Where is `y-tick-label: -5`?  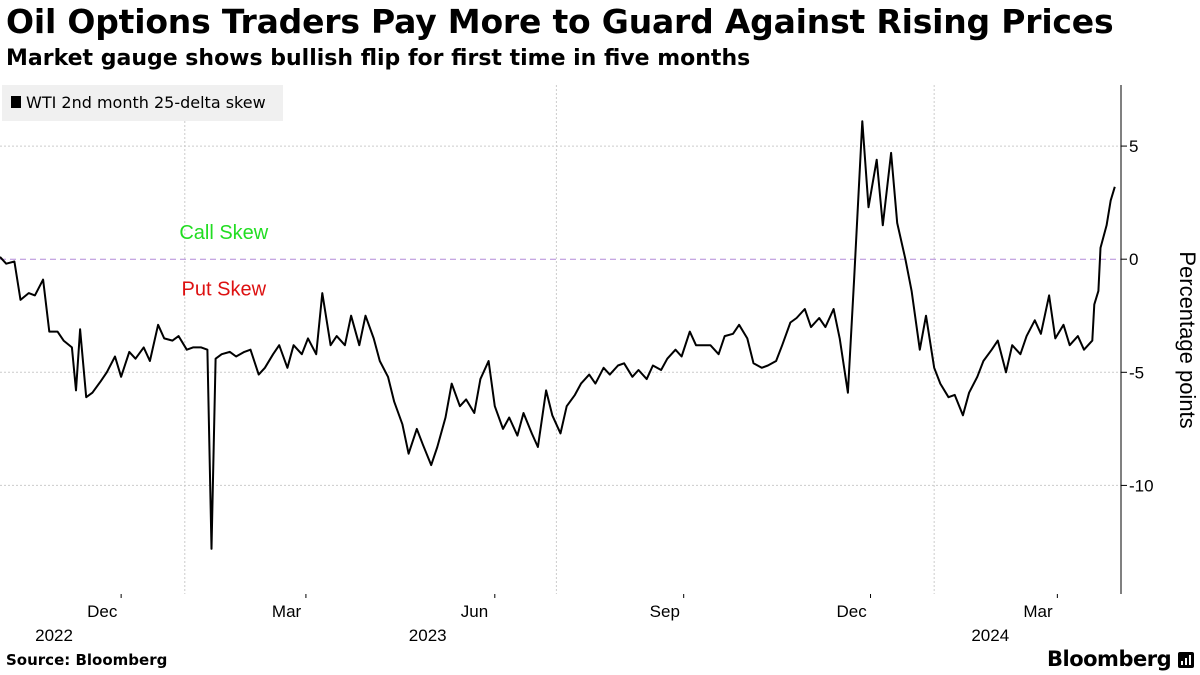
y-tick-label: -5 is located at coordinates (1136, 372).